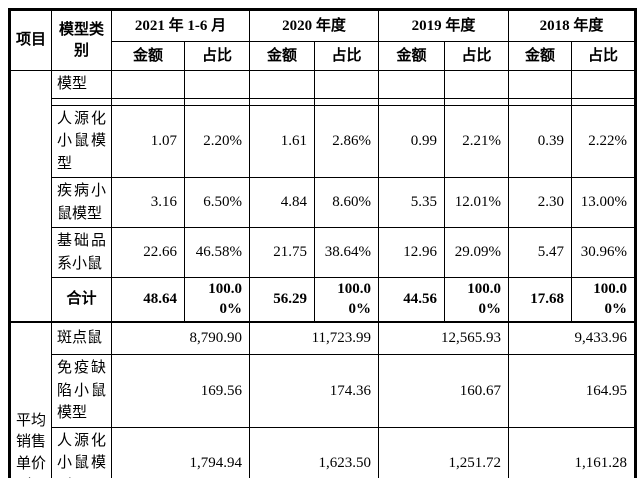 This screenshot has width=640, height=478. I want to click on cell-price: 9,433.96, so click(572, 337).